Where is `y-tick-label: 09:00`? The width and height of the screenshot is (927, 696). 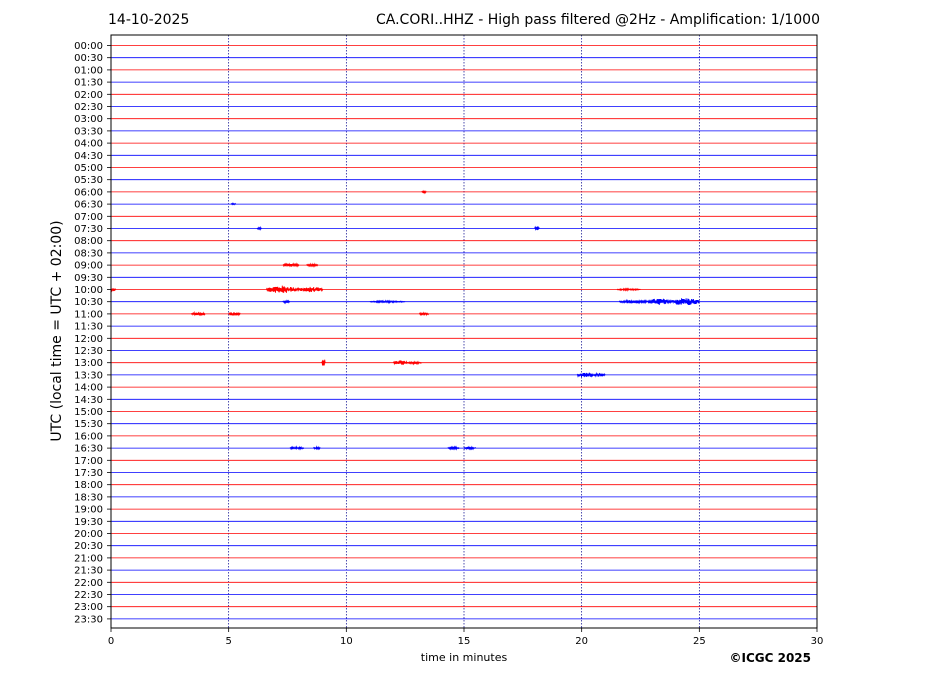 y-tick-label: 09:00 is located at coordinates (88, 266).